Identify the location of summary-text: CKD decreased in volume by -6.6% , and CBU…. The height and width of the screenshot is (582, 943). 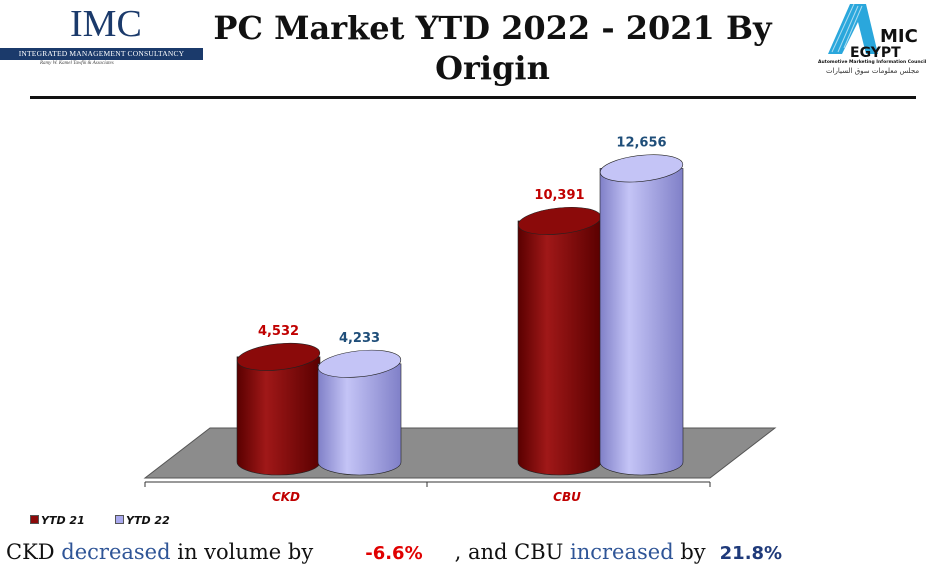
(394, 552).